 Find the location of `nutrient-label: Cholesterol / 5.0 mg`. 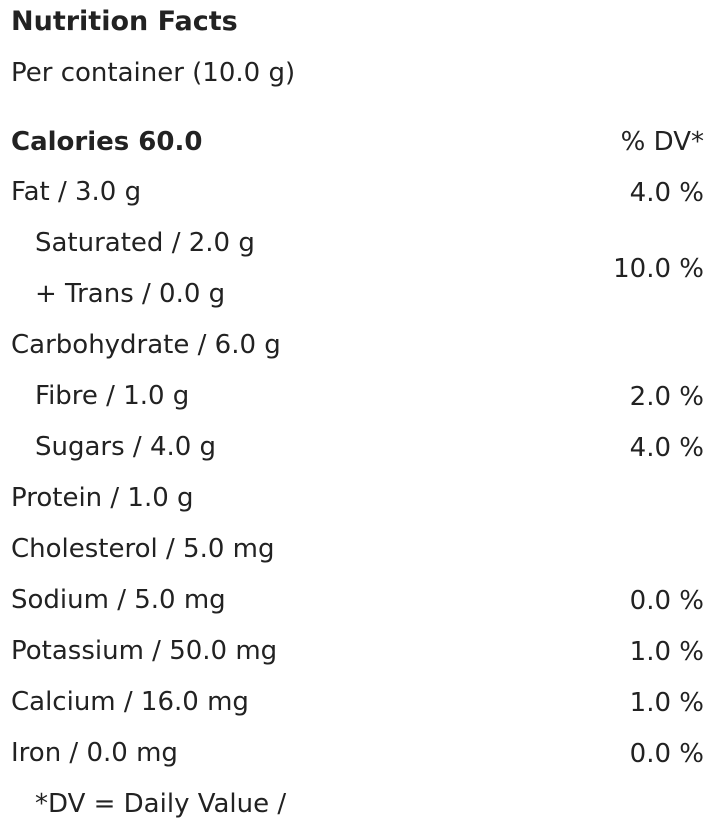

nutrient-label: Cholesterol / 5.0 mg is located at coordinates (143, 549).